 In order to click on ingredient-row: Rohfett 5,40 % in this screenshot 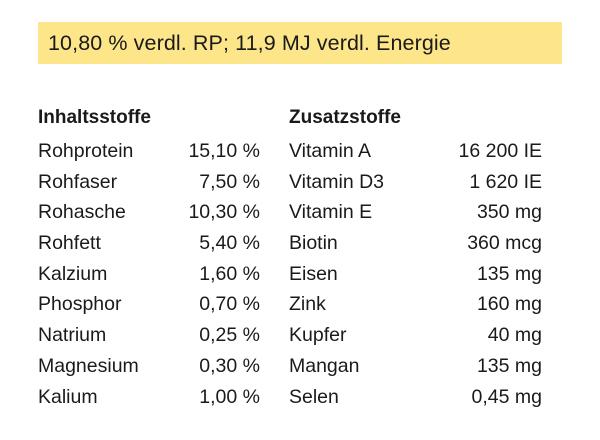, I will do `click(149, 243)`.